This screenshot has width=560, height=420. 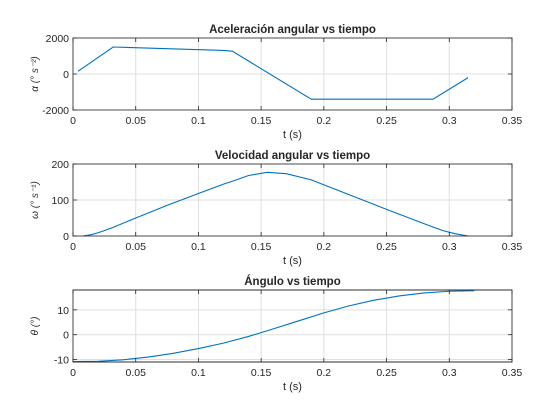 I want to click on y-tick-label: 10, so click(x=63, y=311).